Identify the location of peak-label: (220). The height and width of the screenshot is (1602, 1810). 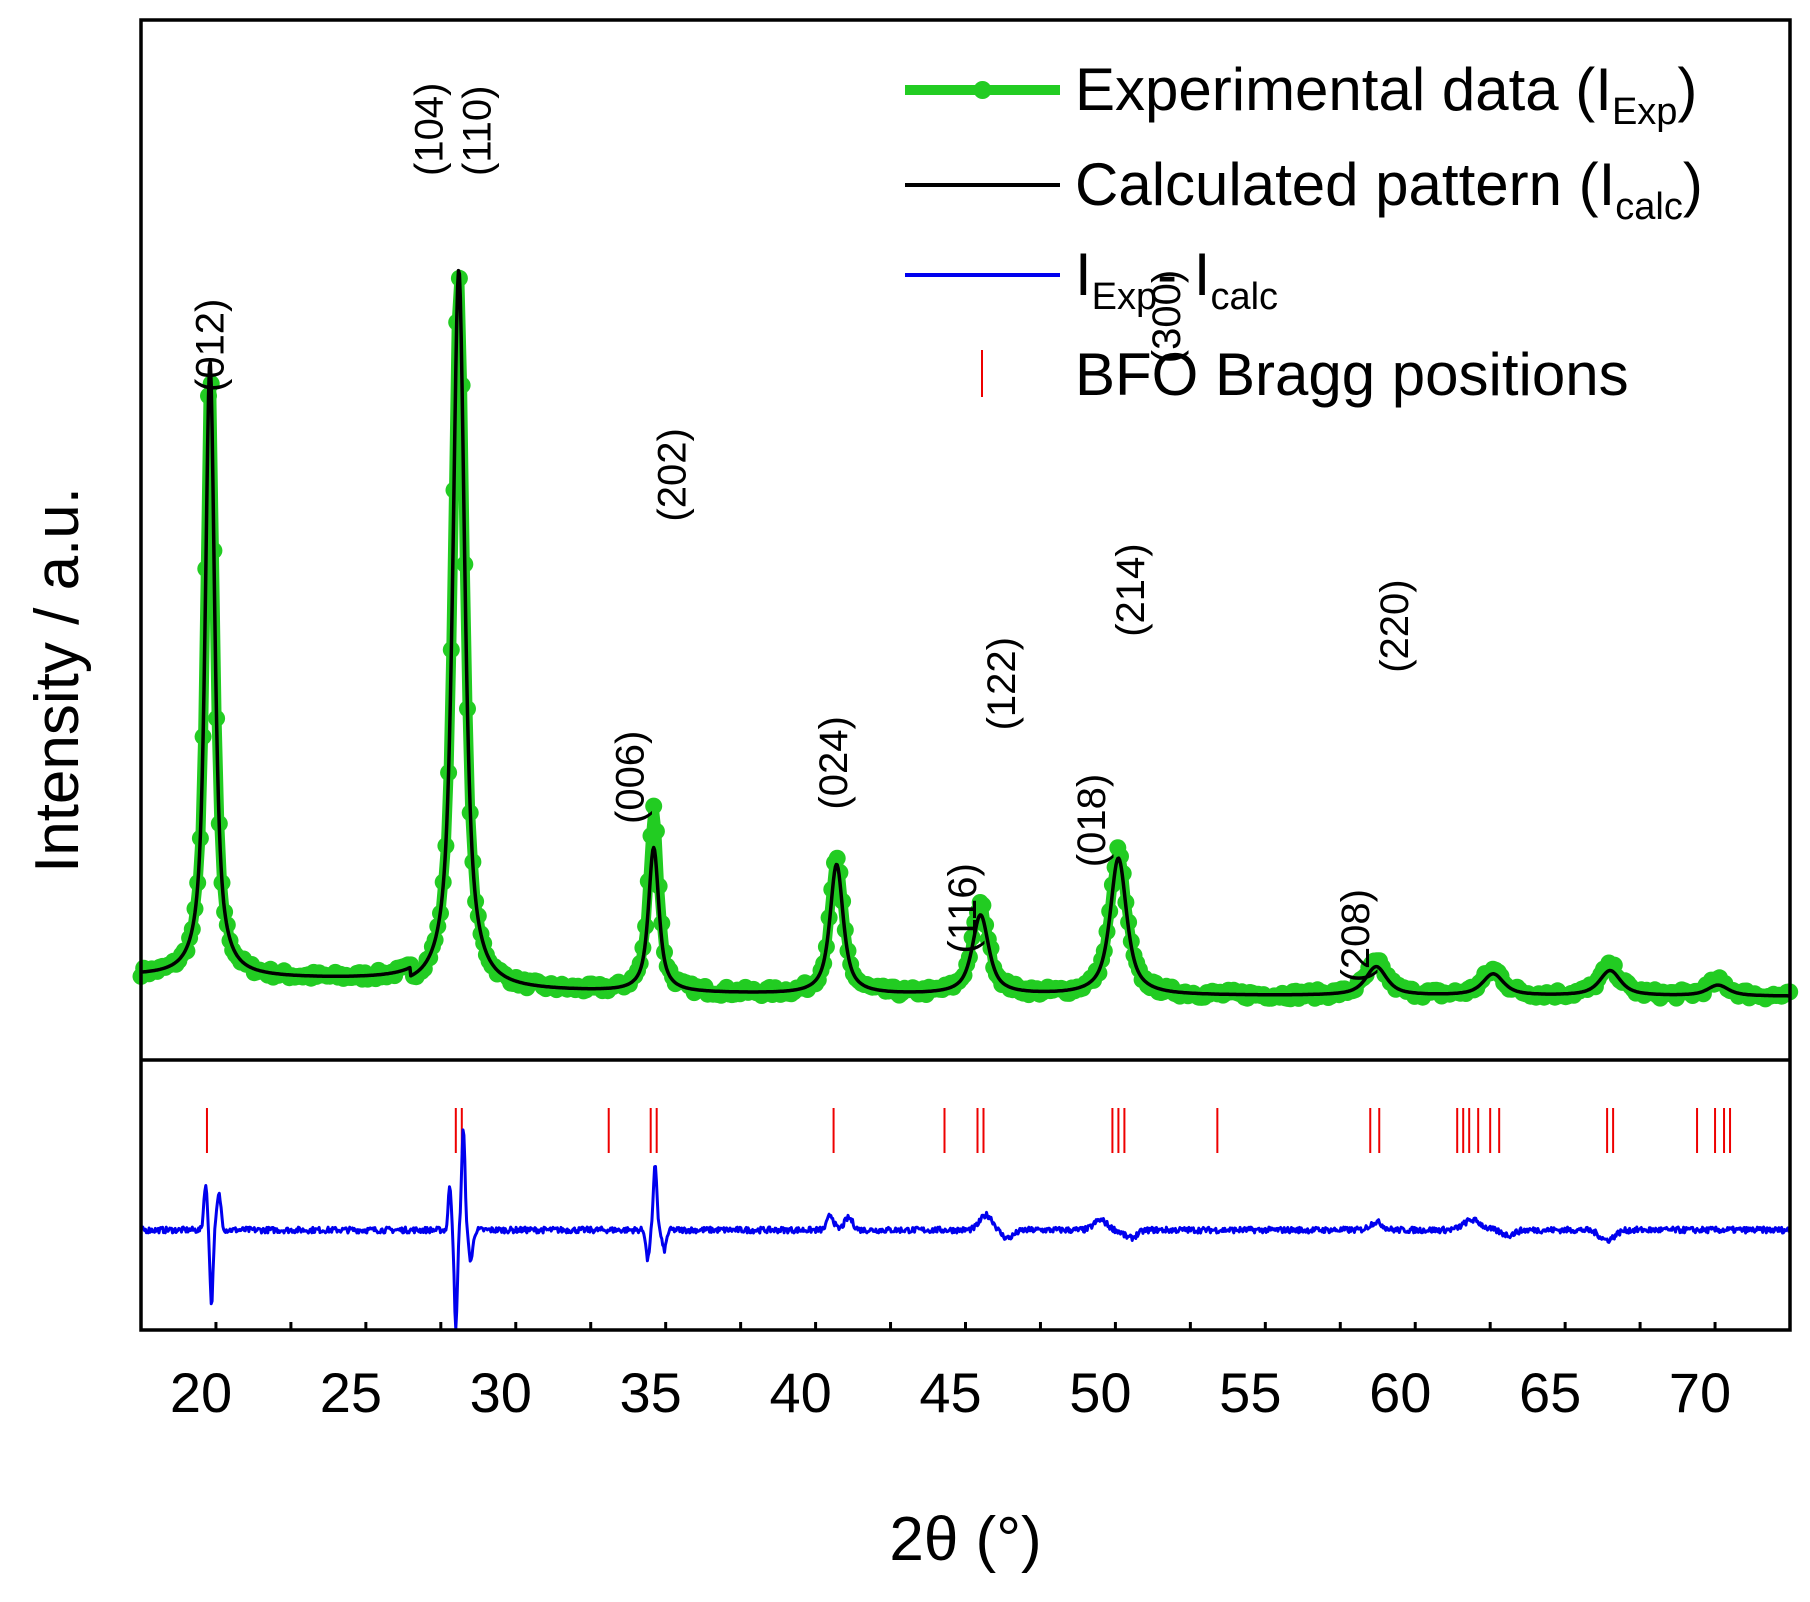
(1395, 625).